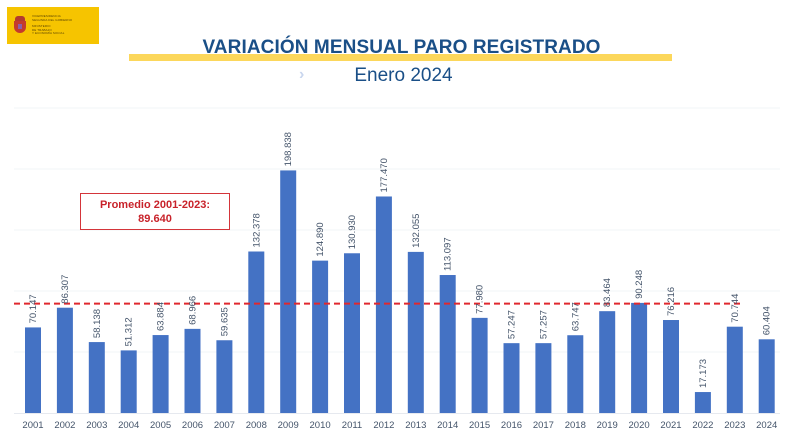 The width and height of the screenshot is (803, 446). What do you see at coordinates (639, 284) in the screenshot?
I see `value-label-2020: 90.248` at bounding box center [639, 284].